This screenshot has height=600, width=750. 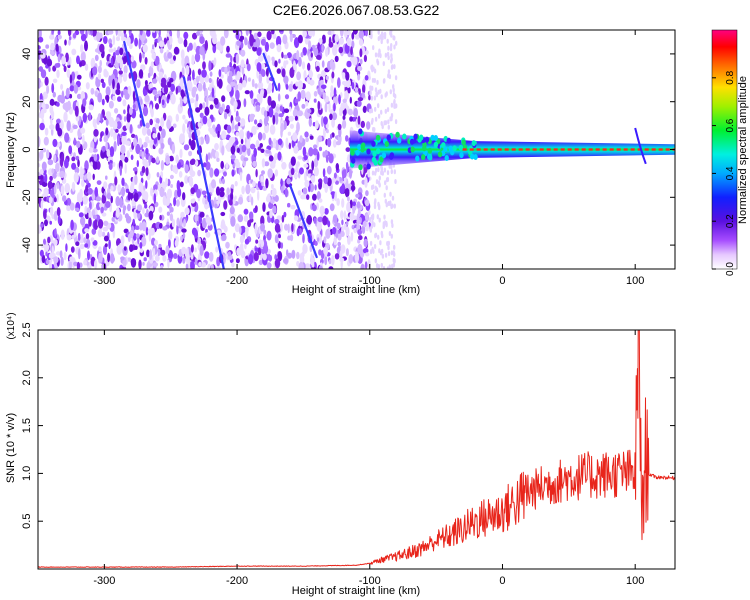 What do you see at coordinates (27, 245) in the screenshot?
I see `y-tick-label: -40` at bounding box center [27, 245].